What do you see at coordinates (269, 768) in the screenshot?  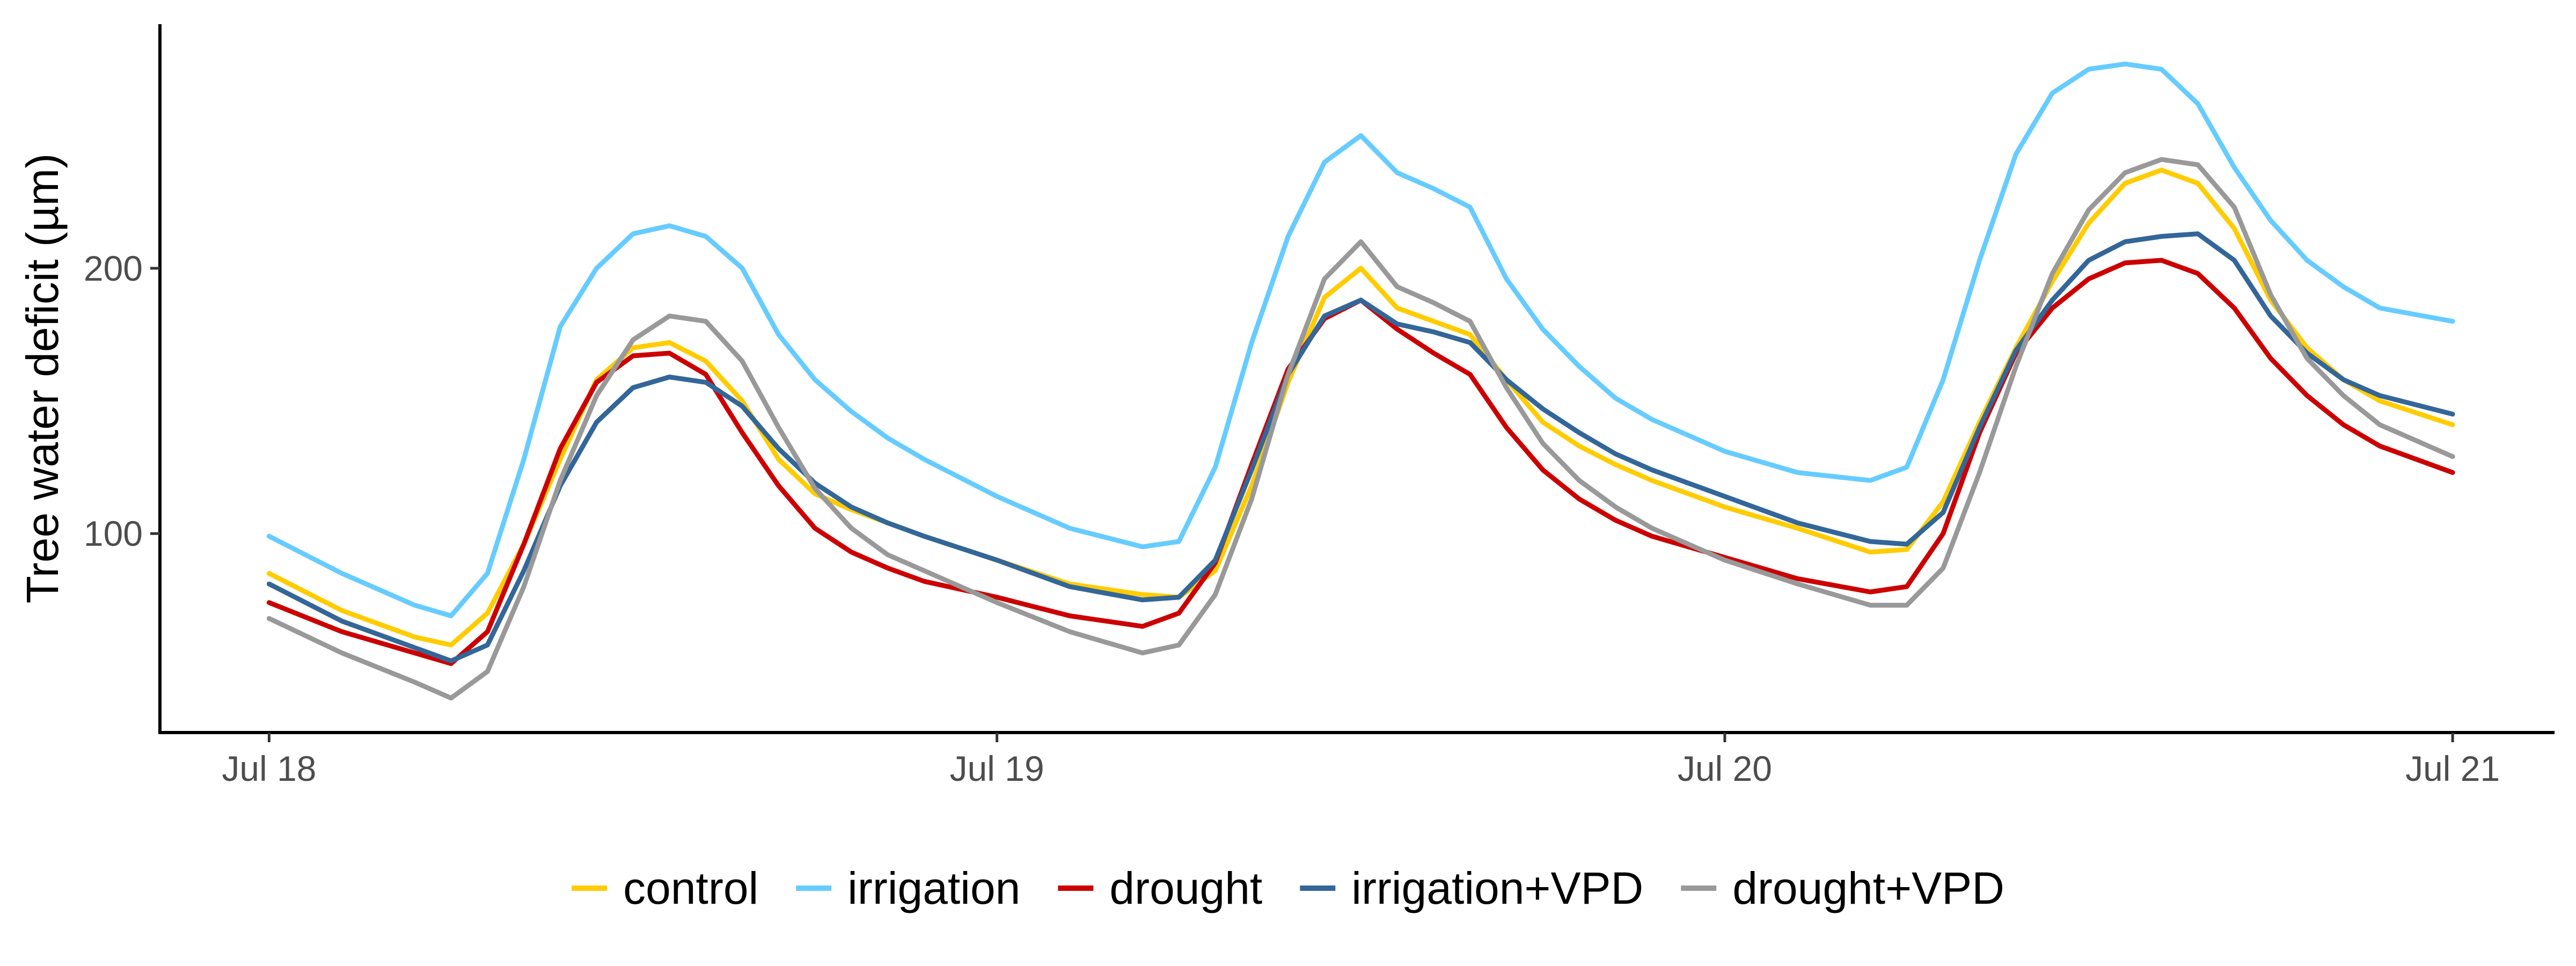 I see `x-tick-label: Jul 18` at bounding box center [269, 768].